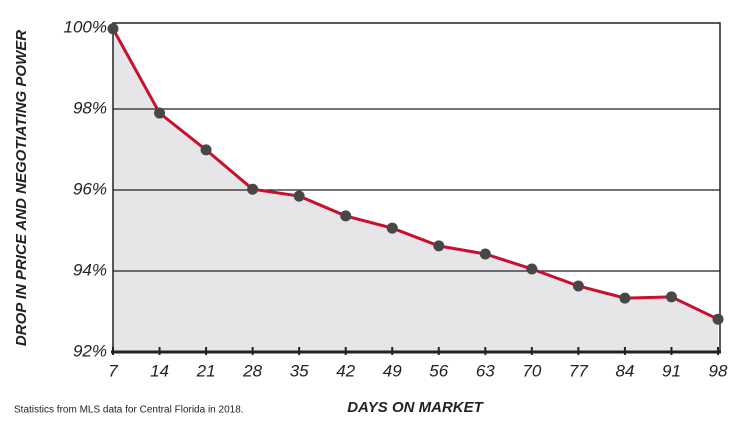  I want to click on x-tick-label: 14, so click(159, 370).